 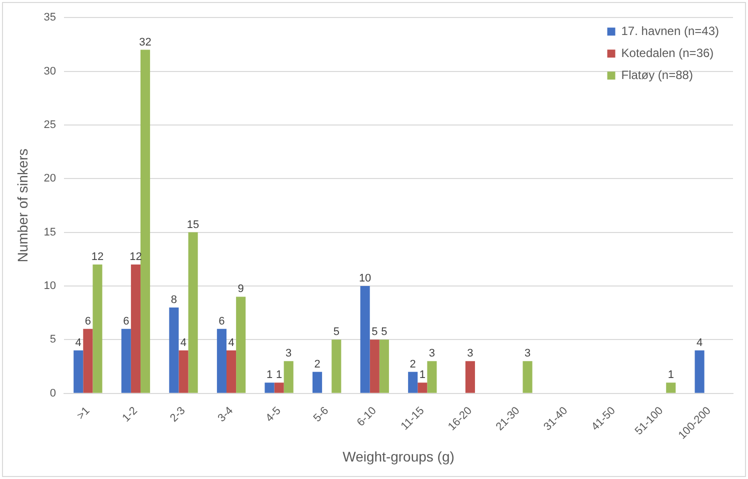 What do you see at coordinates (667, 53) in the screenshot?
I see `legend-label: Kotedalen (n=36)` at bounding box center [667, 53].